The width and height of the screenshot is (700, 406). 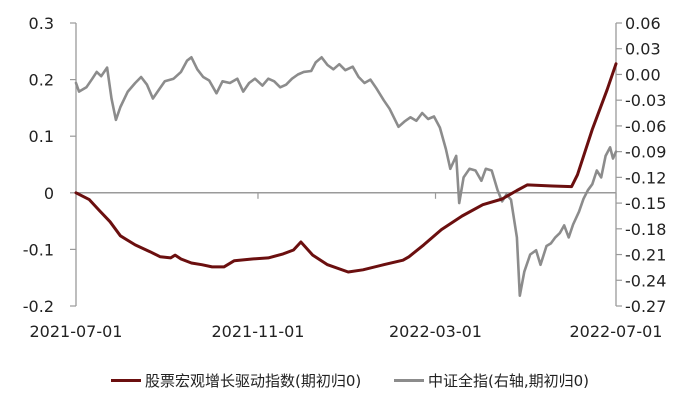 What do you see at coordinates (643, 49) in the screenshot?
I see `right-axis-tick-label: 0.03` at bounding box center [643, 49].